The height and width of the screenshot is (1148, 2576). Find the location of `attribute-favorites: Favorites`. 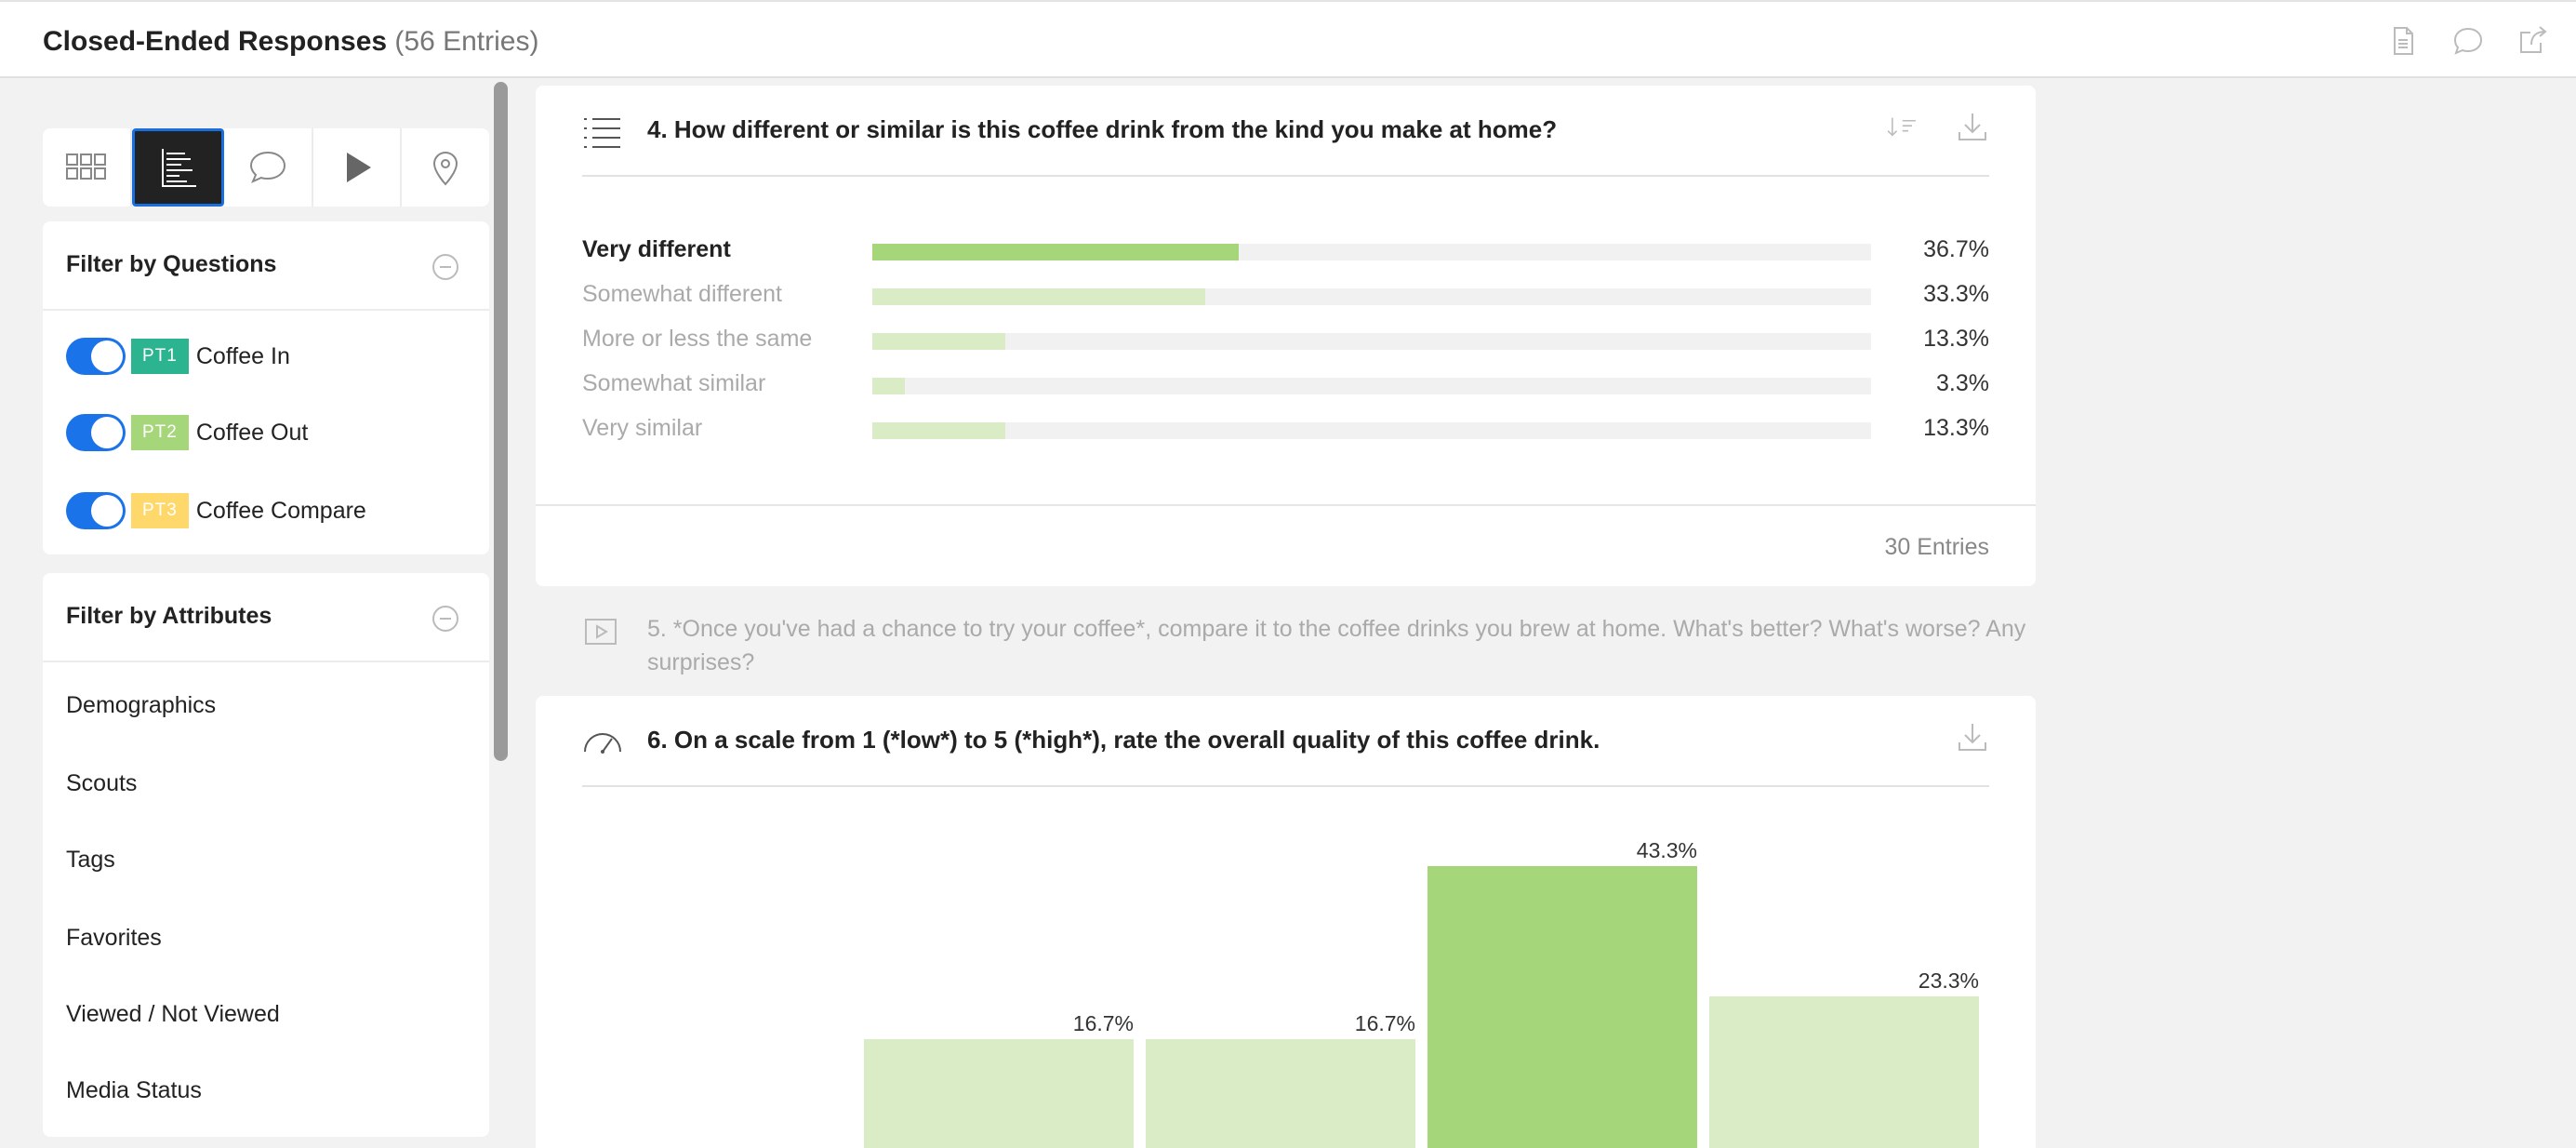

attribute-favorites: Favorites is located at coordinates (114, 938).